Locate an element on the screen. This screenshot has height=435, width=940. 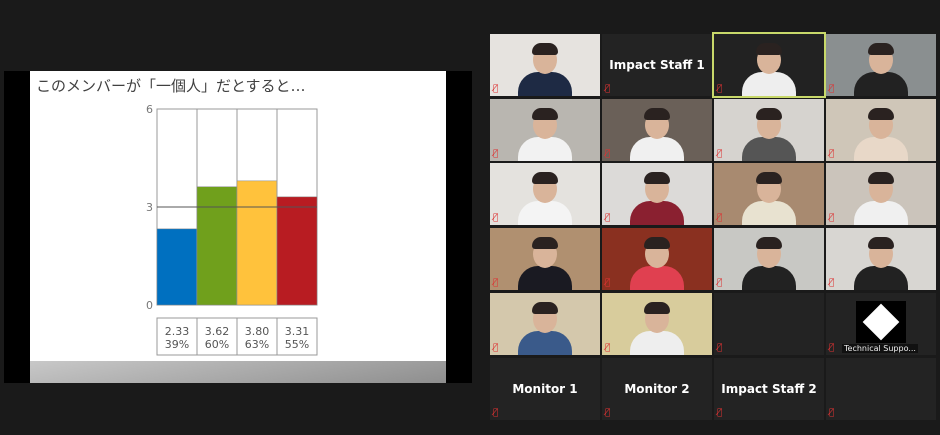
percent-label: 39% is located at coordinates (177, 344).